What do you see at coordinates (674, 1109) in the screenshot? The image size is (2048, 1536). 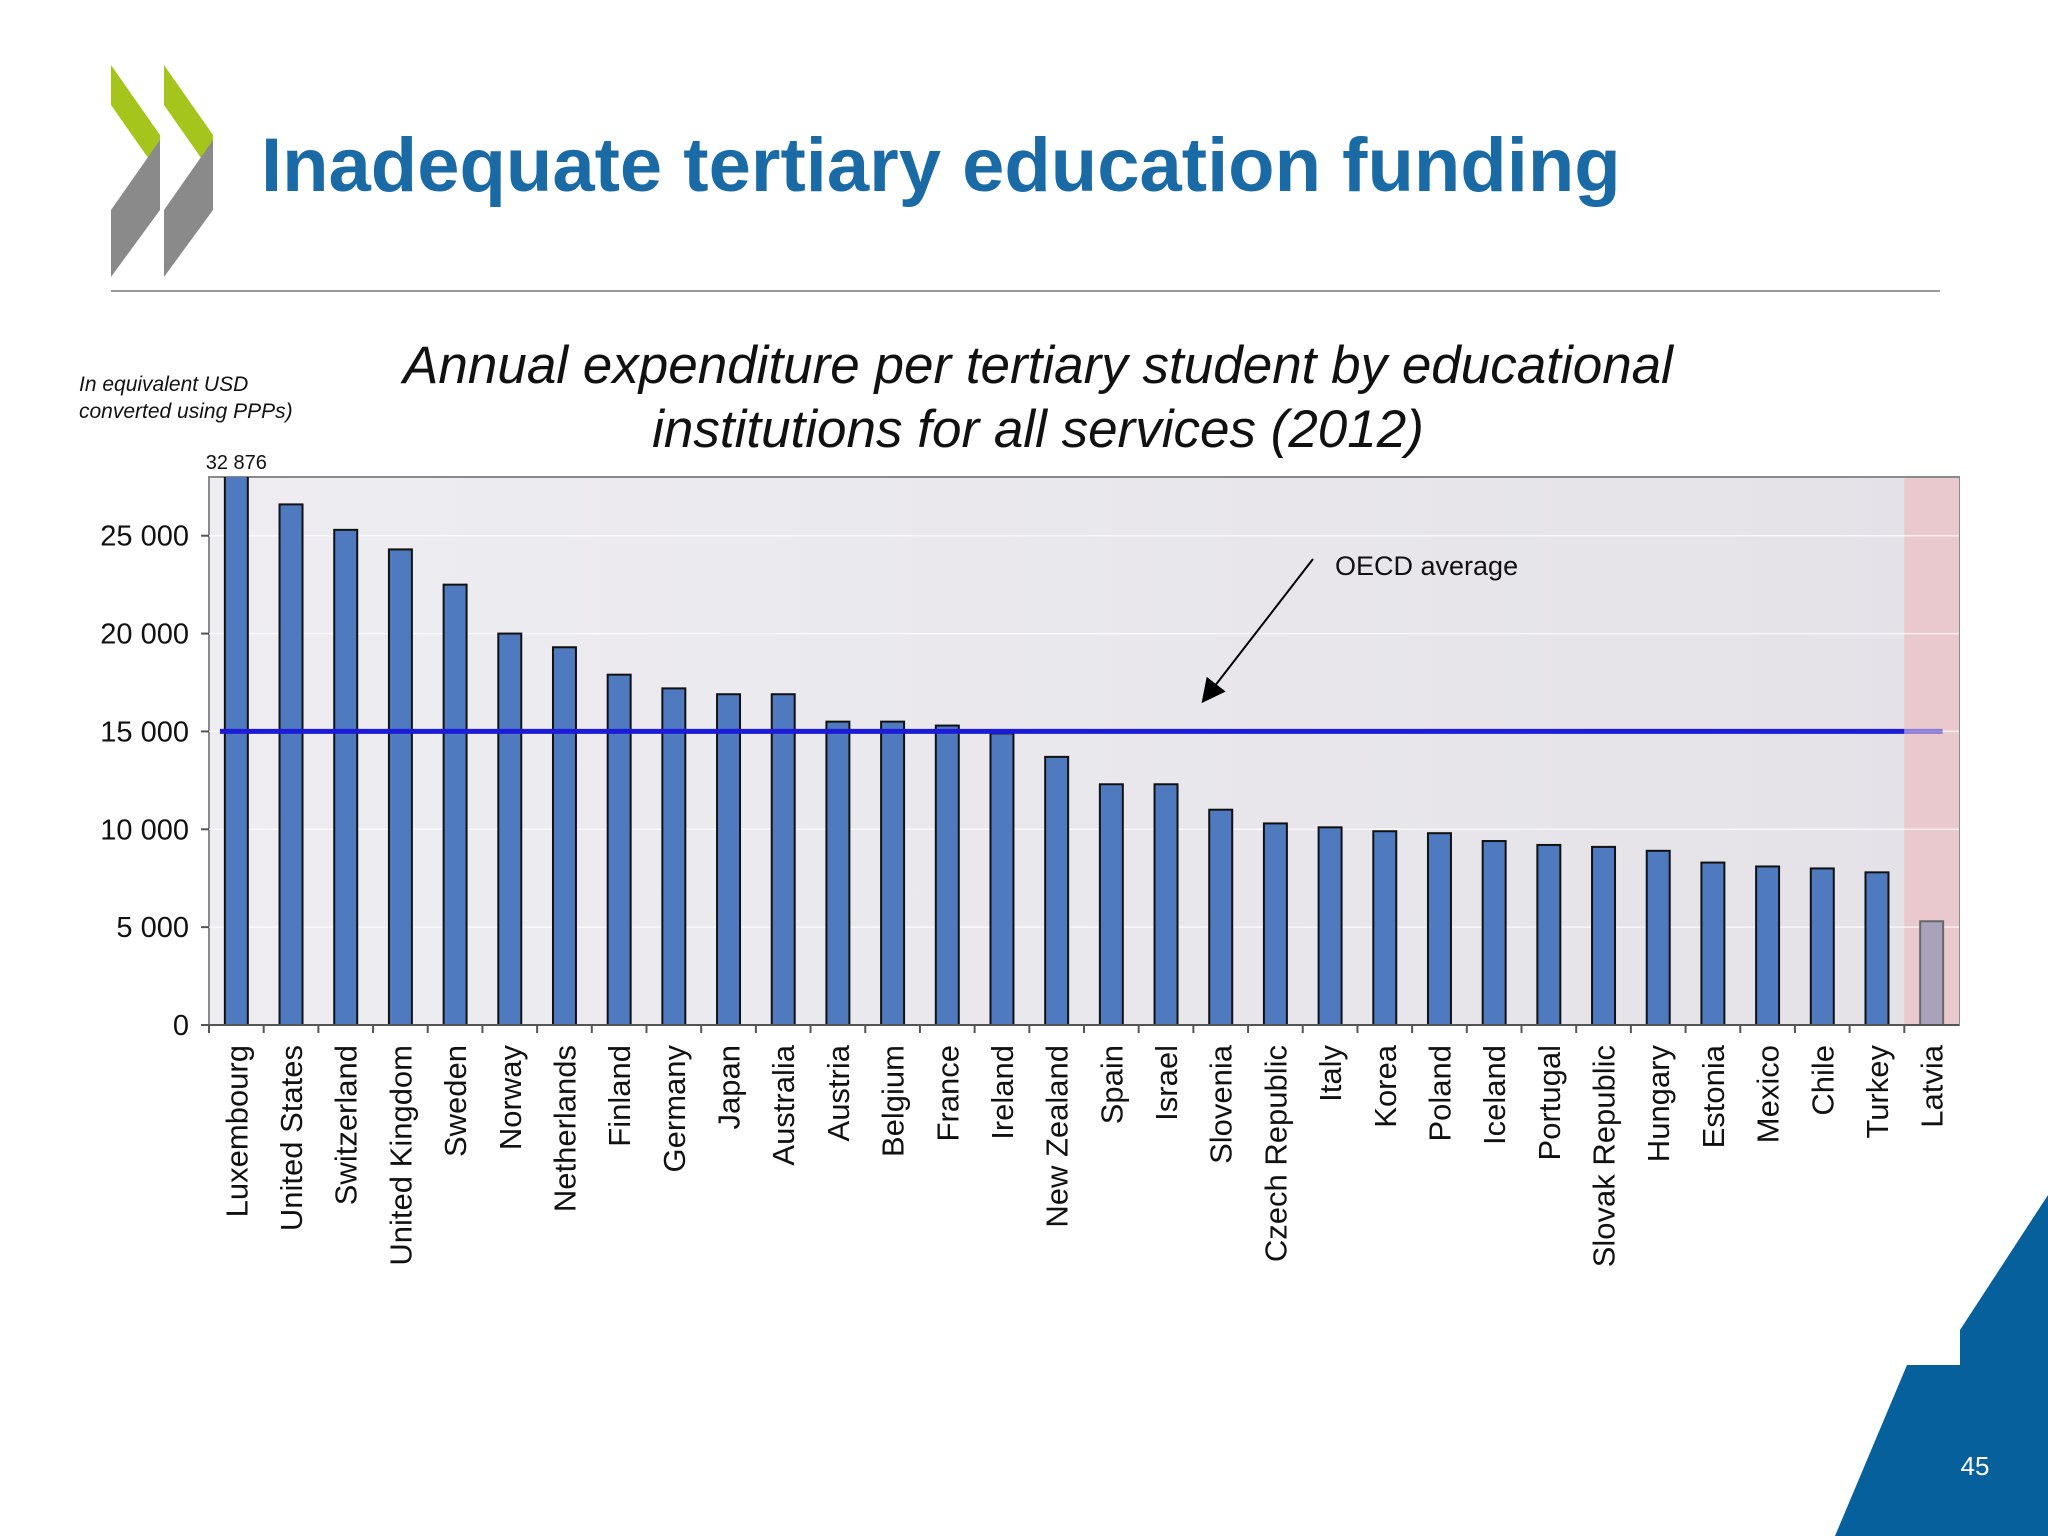 I see `x-tick-label: Germany` at bounding box center [674, 1109].